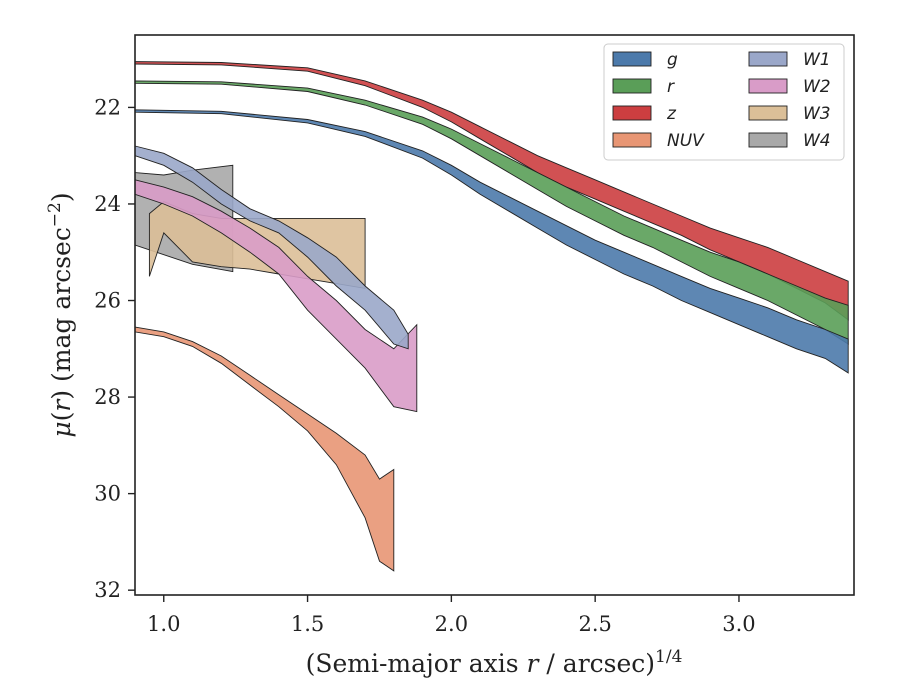  What do you see at coordinates (163, 624) in the screenshot?
I see `x-tick-label: 1.0` at bounding box center [163, 624].